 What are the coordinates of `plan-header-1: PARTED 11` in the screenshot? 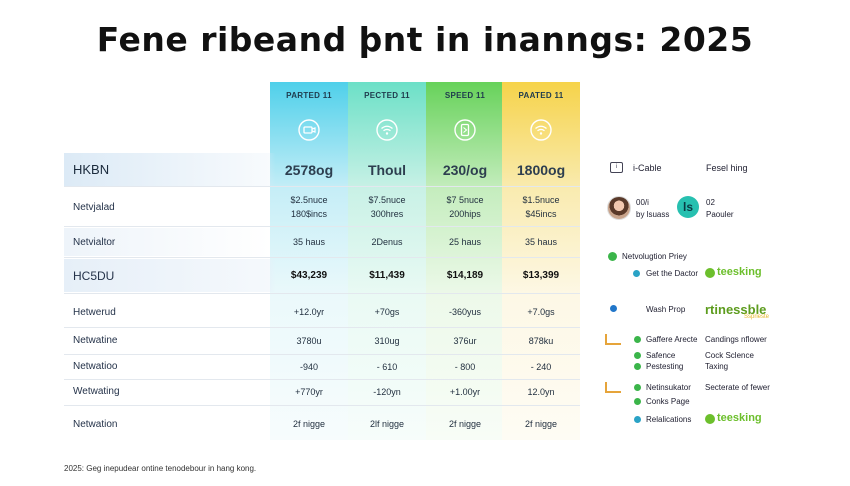 It's located at (309, 95).